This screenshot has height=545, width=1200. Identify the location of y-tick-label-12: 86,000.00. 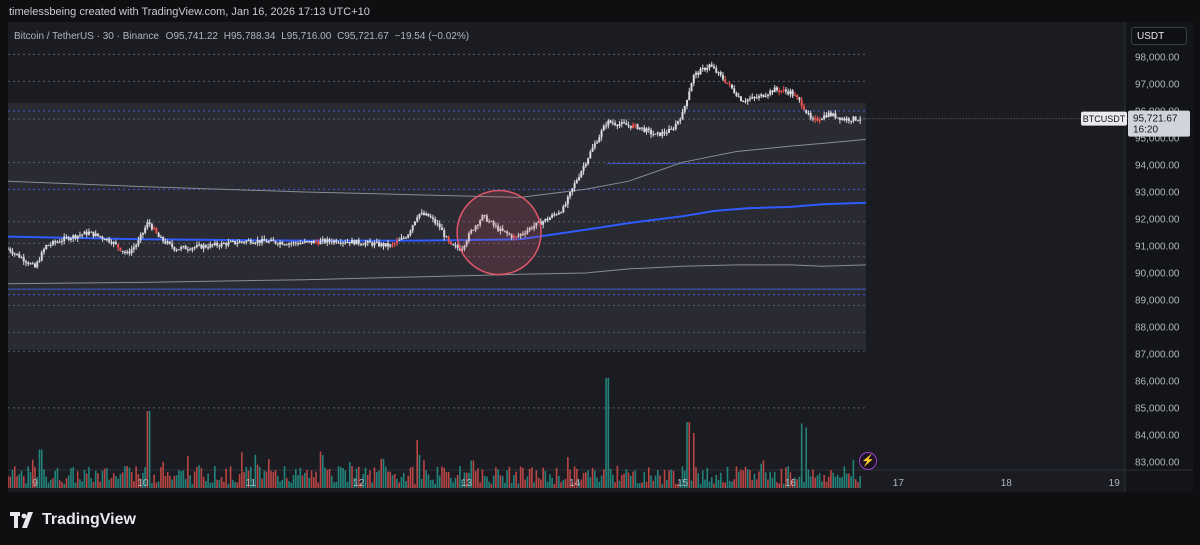
(1157, 381).